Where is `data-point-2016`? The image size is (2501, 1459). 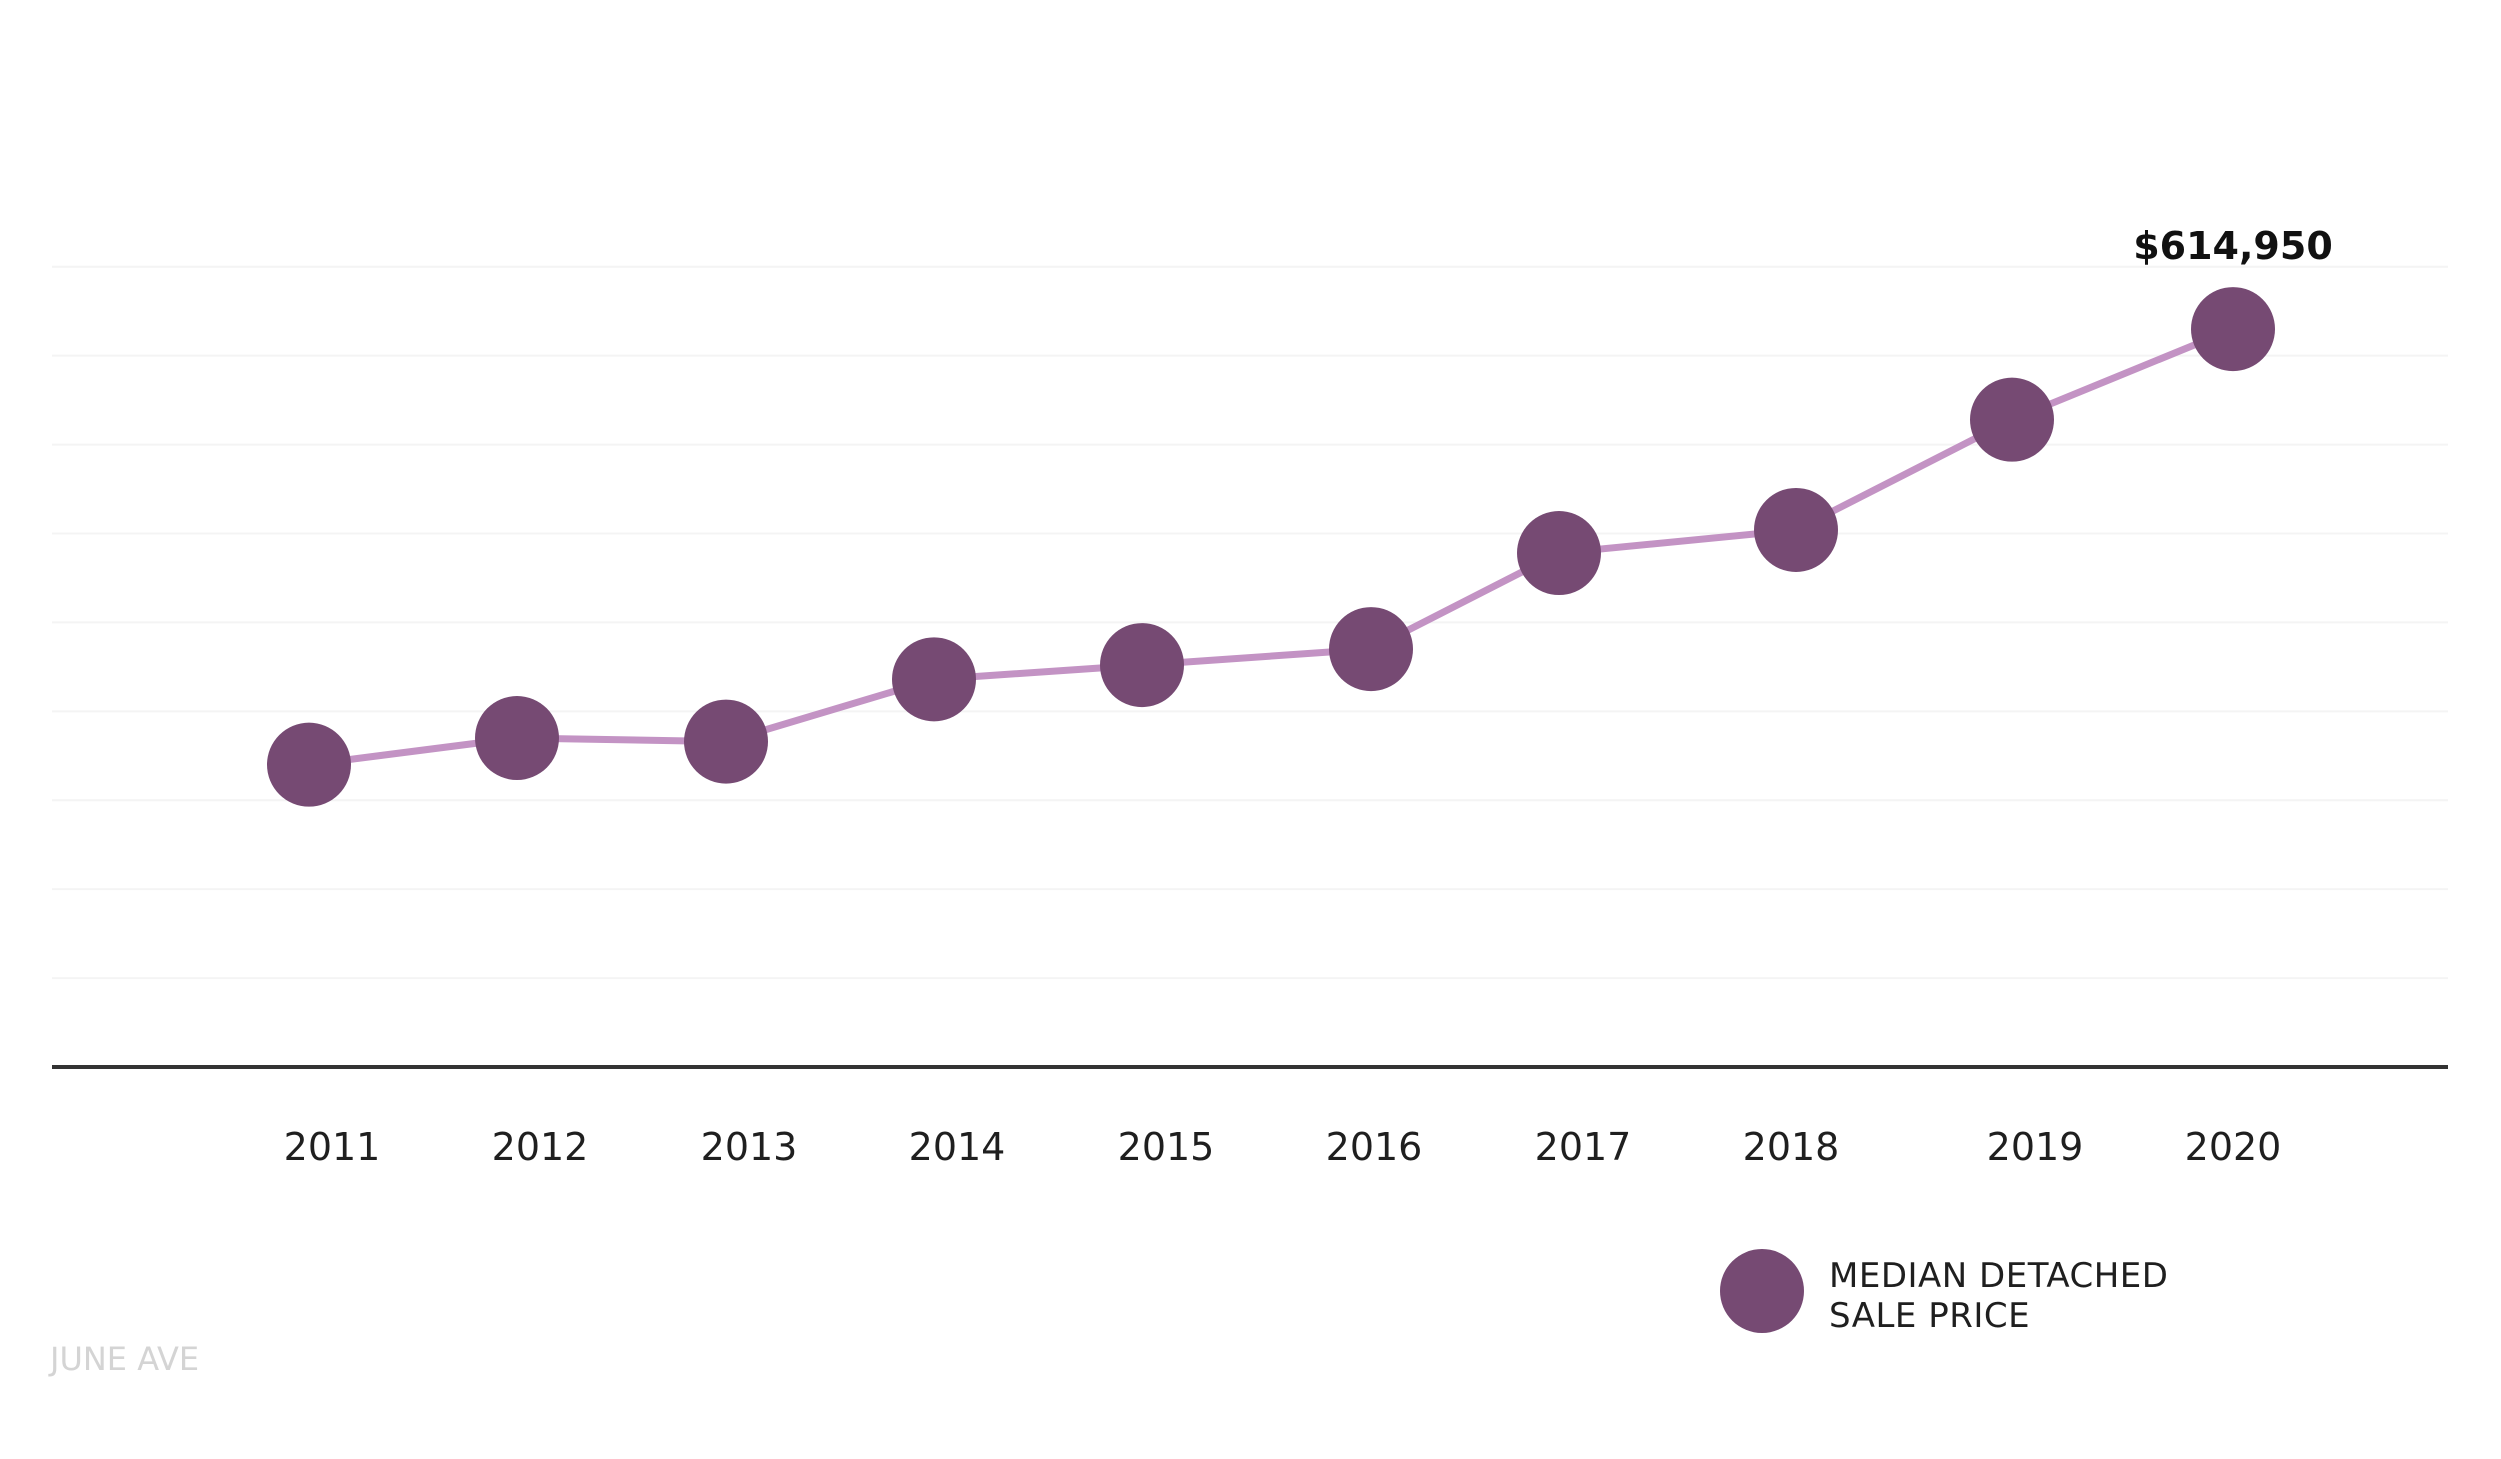
data-point-2016 is located at coordinates (1371, 649).